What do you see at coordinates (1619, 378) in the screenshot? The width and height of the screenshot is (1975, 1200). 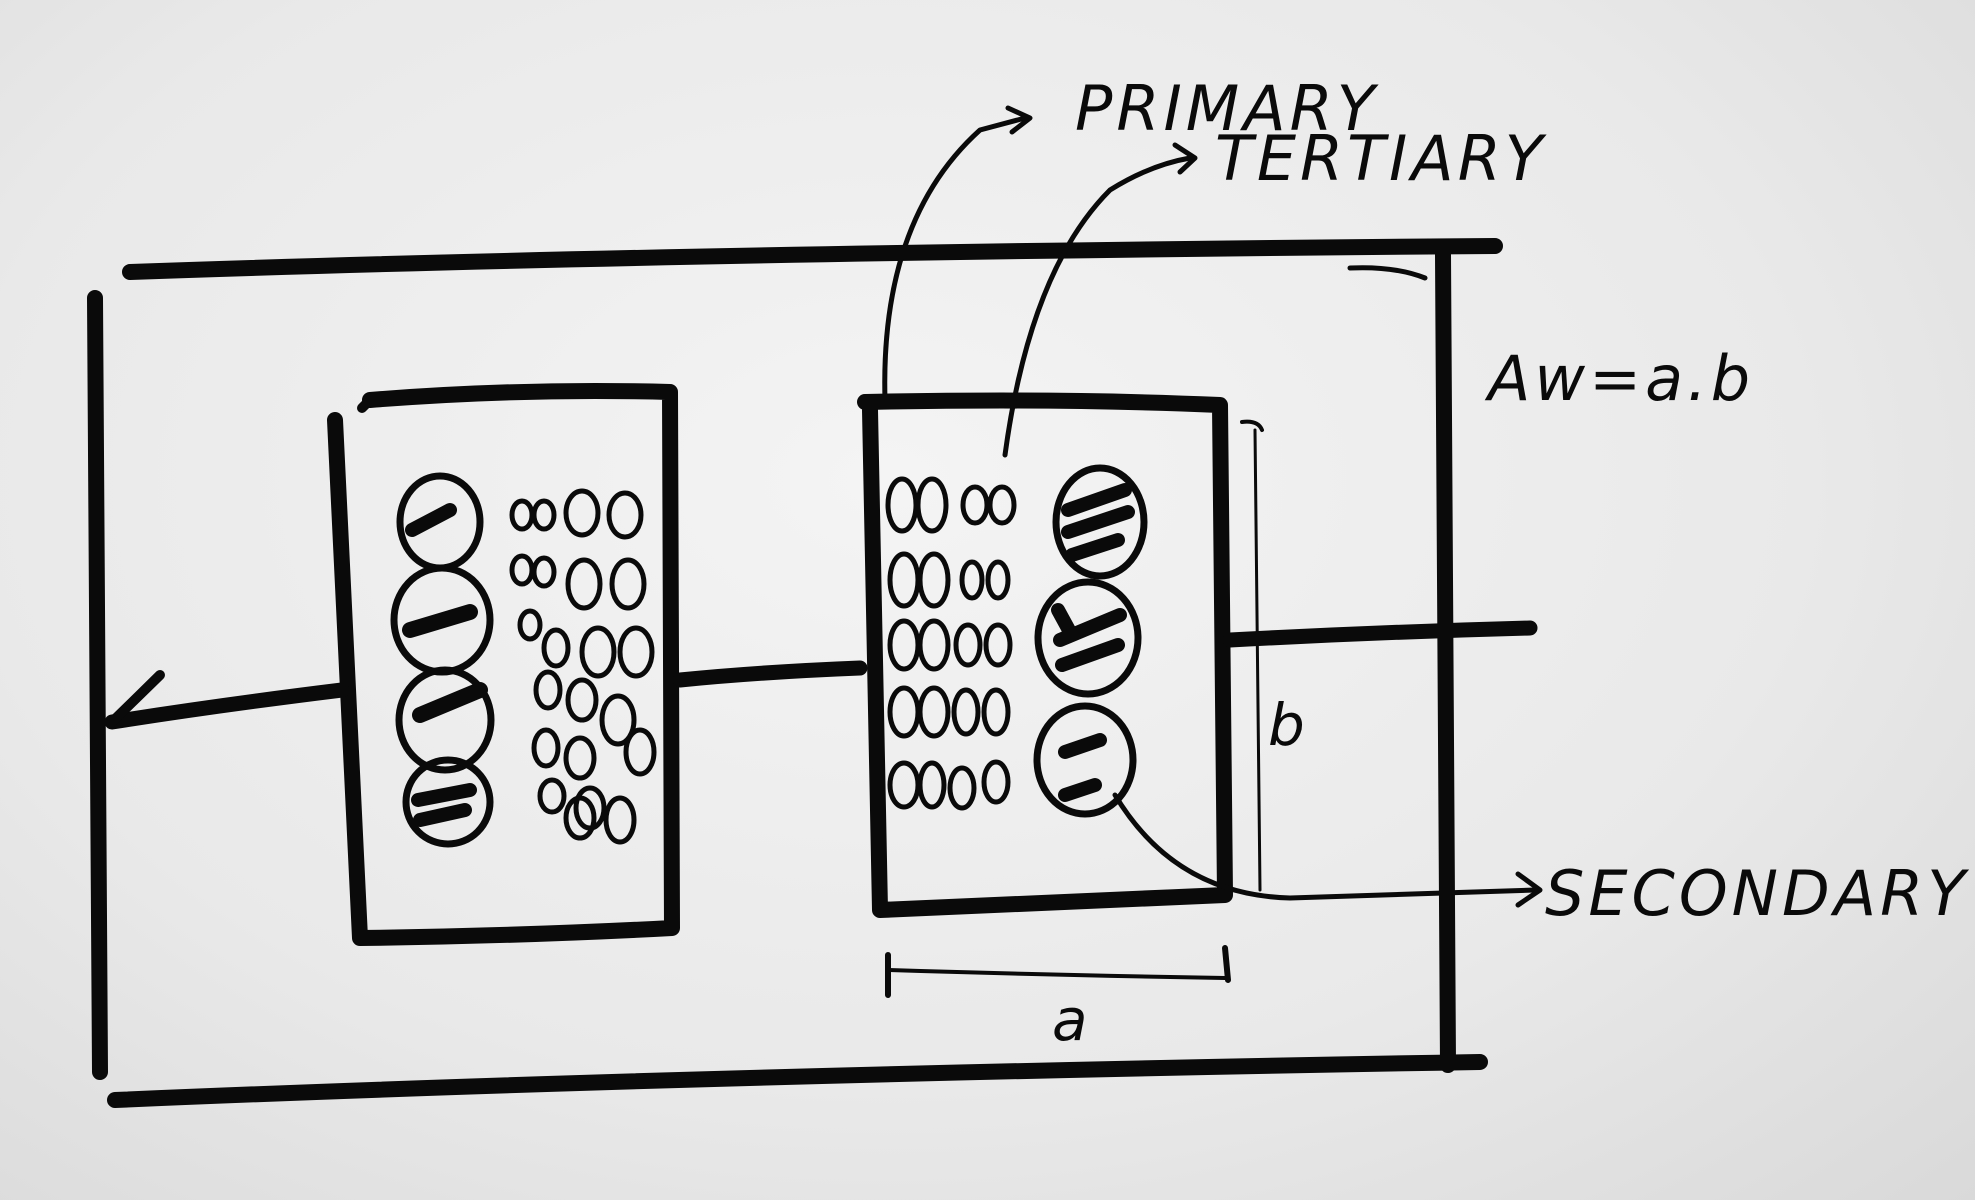 I see `window-area-label: Aw=a.b` at bounding box center [1619, 378].